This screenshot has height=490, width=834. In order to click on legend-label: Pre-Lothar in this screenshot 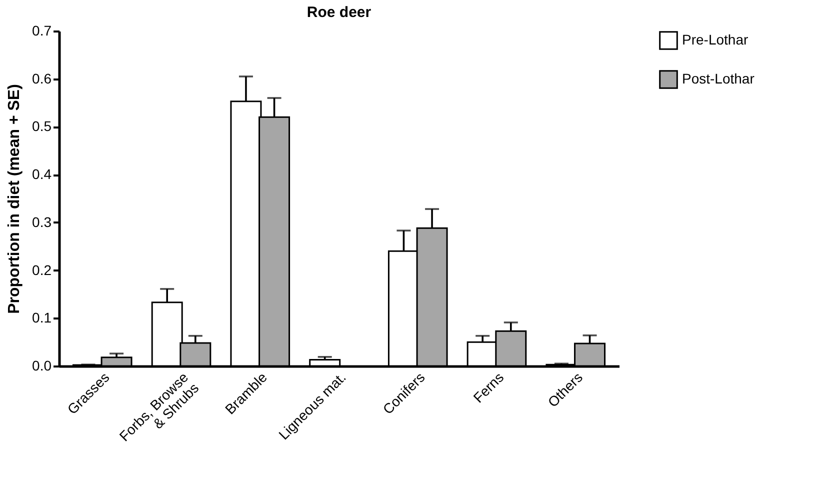, I will do `click(715, 40)`.